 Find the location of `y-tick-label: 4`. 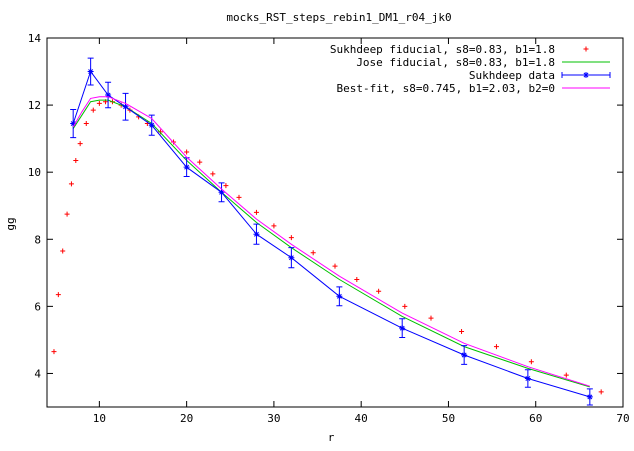

y-tick-label: 4 is located at coordinates (37, 373).